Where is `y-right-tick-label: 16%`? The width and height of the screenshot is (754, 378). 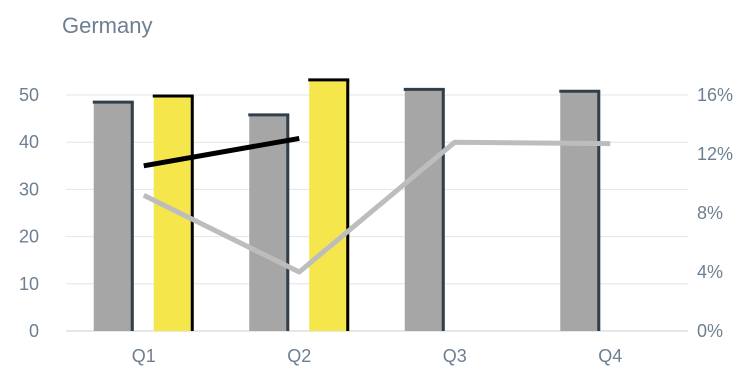
y-right-tick-label: 16% is located at coordinates (715, 95).